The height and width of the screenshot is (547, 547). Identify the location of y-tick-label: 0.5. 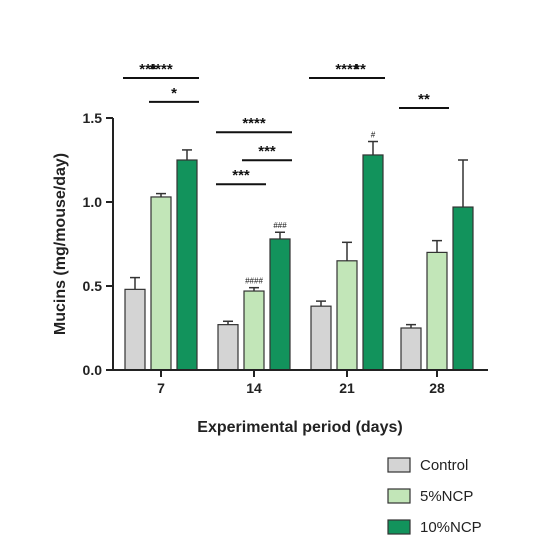
(93, 286).